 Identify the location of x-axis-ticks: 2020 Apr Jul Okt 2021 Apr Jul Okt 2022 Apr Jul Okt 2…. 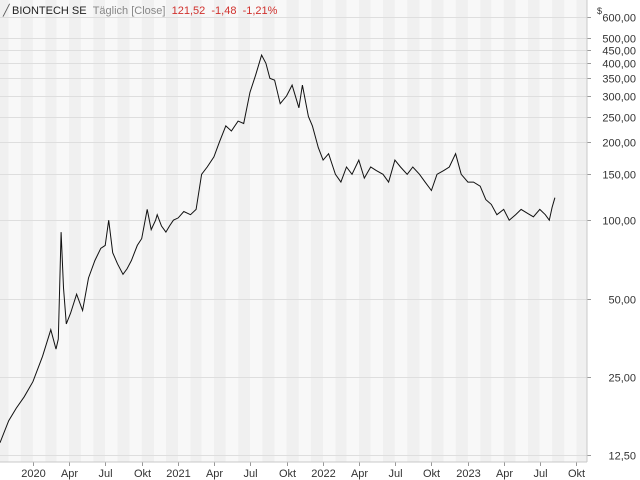
(303, 471).